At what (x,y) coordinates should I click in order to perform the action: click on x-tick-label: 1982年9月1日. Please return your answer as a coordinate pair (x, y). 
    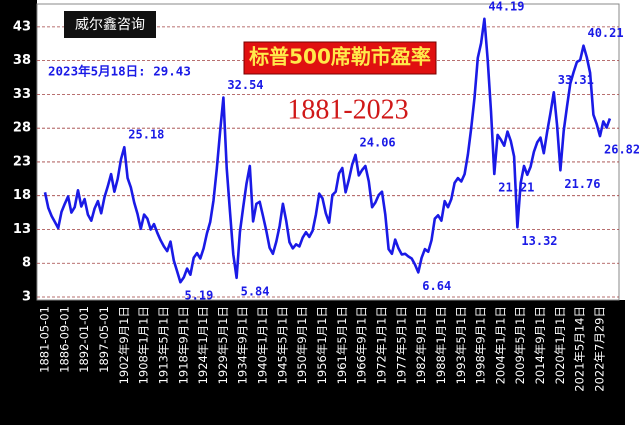
    Looking at the image, I should click on (421, 345).